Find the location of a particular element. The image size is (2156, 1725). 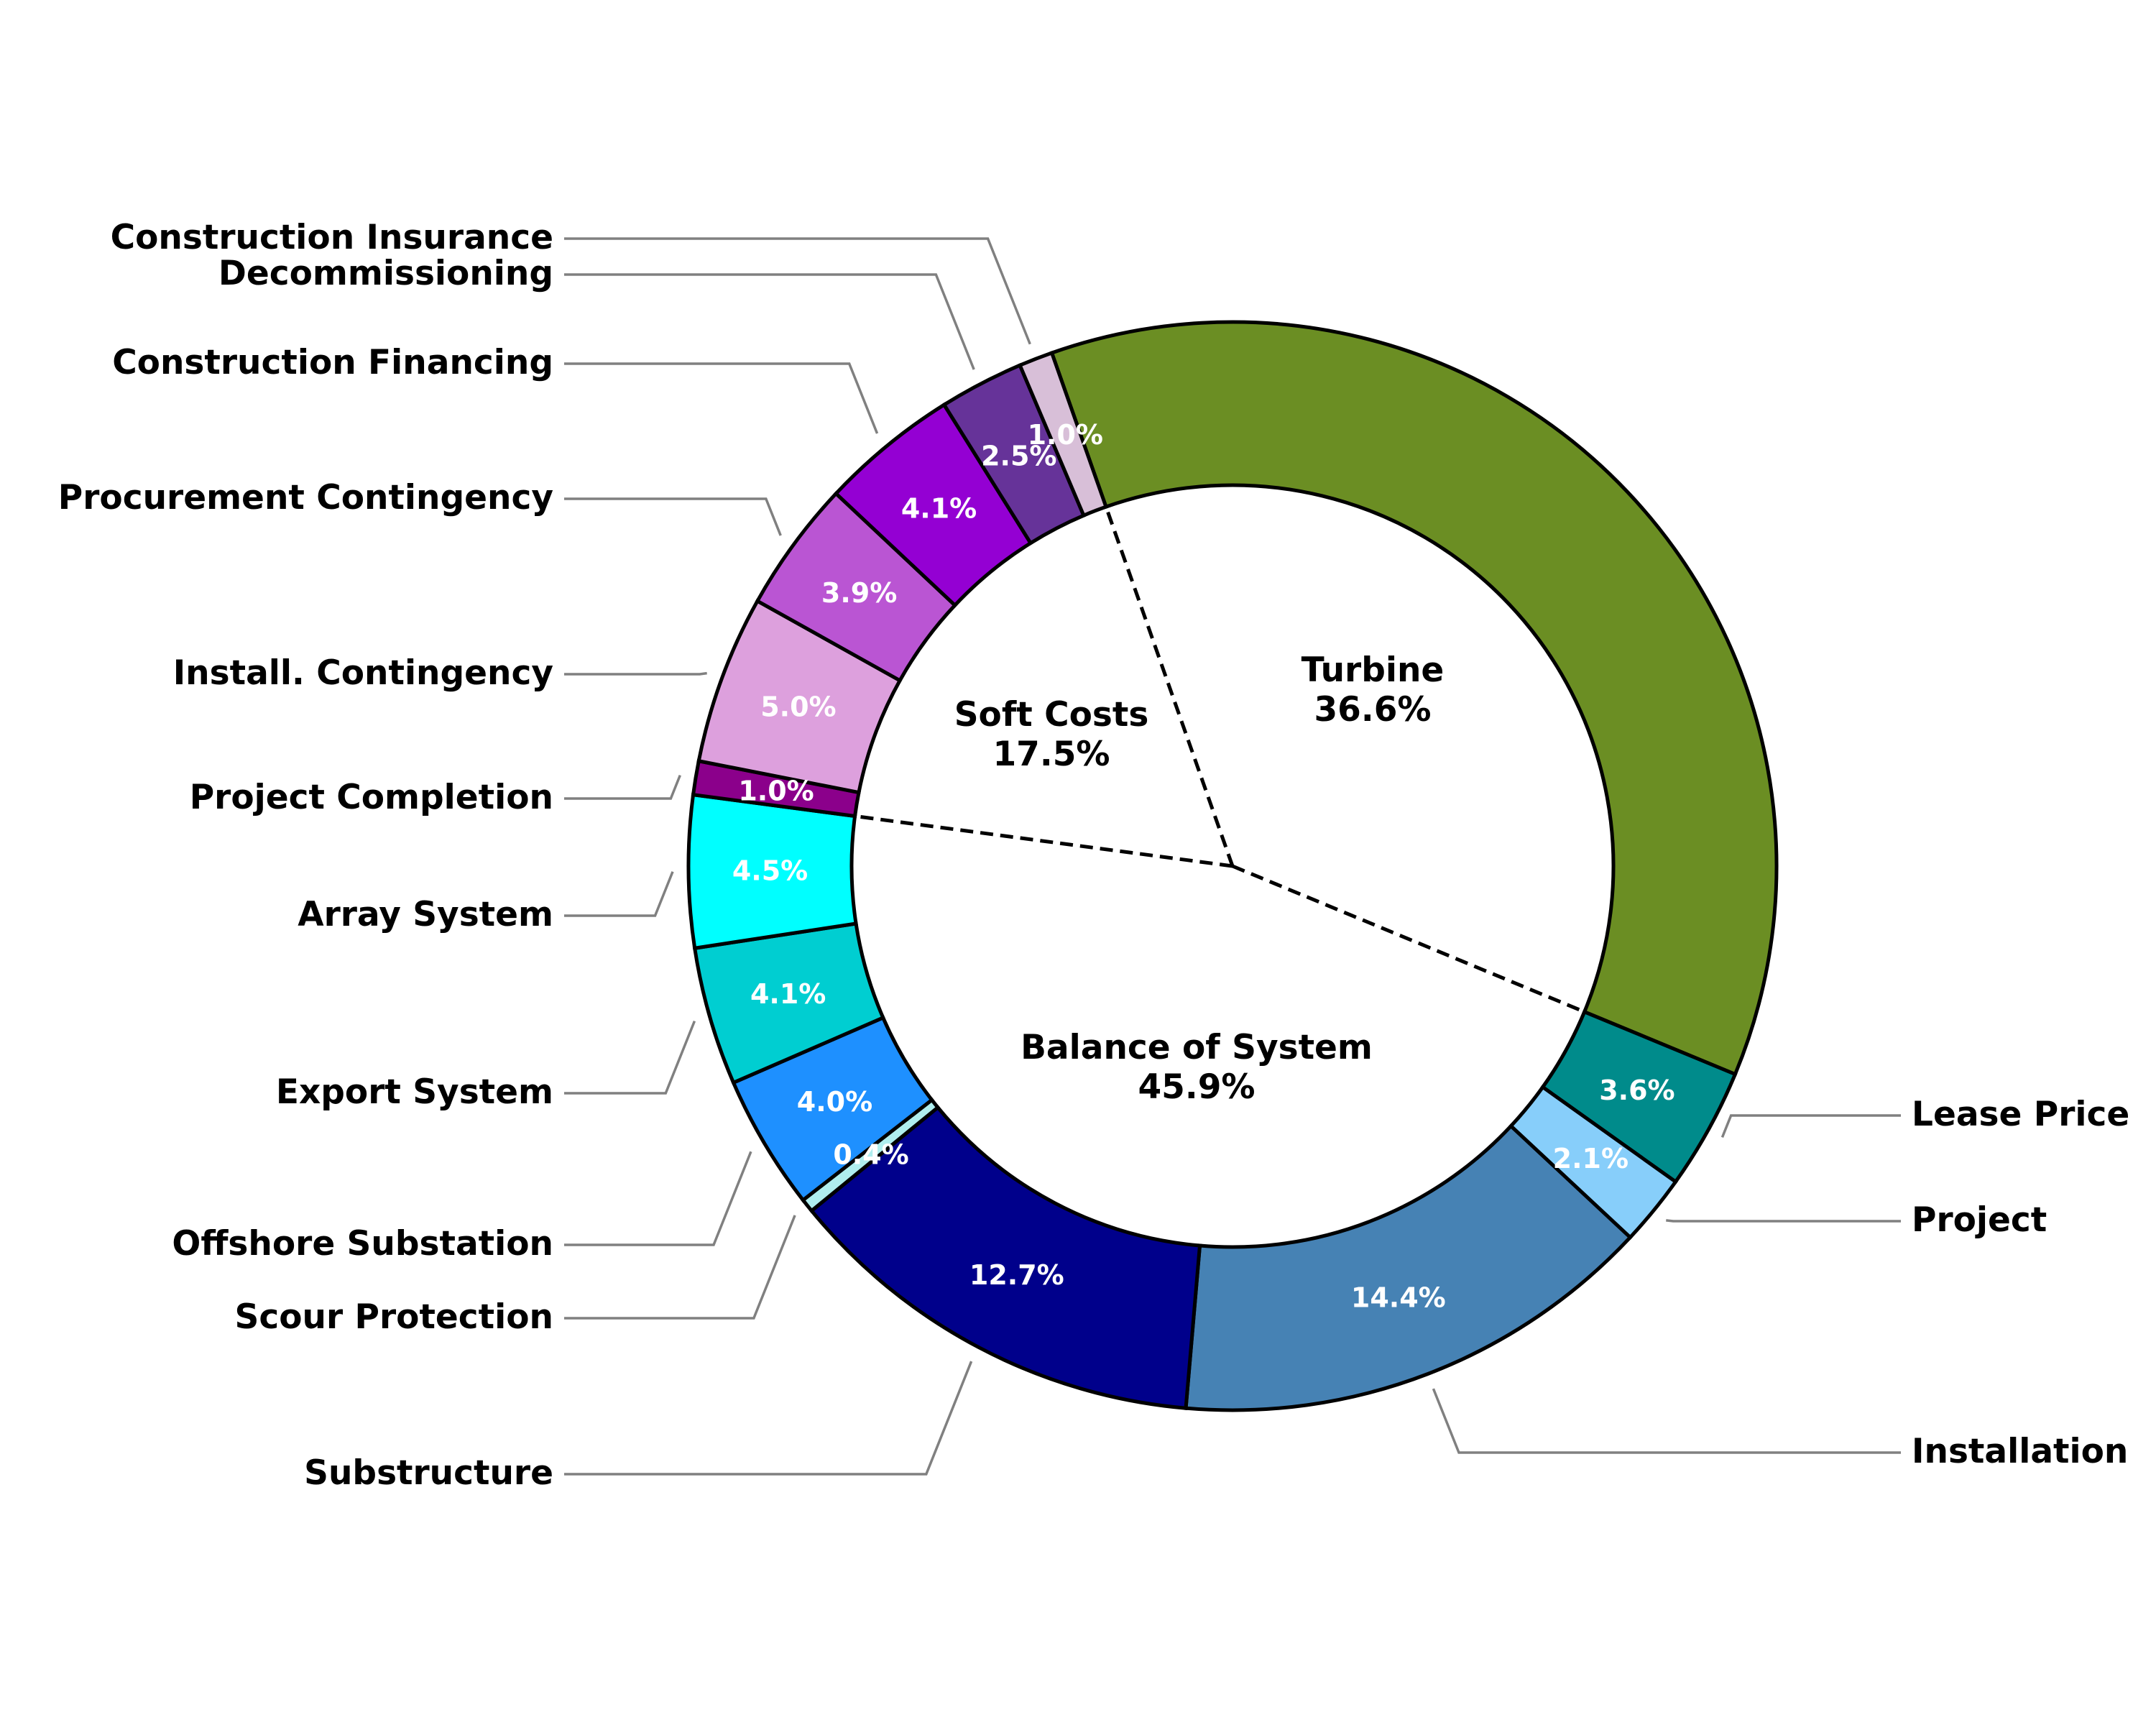

percent-label-install-contingency: 5.0% is located at coordinates (798, 706).